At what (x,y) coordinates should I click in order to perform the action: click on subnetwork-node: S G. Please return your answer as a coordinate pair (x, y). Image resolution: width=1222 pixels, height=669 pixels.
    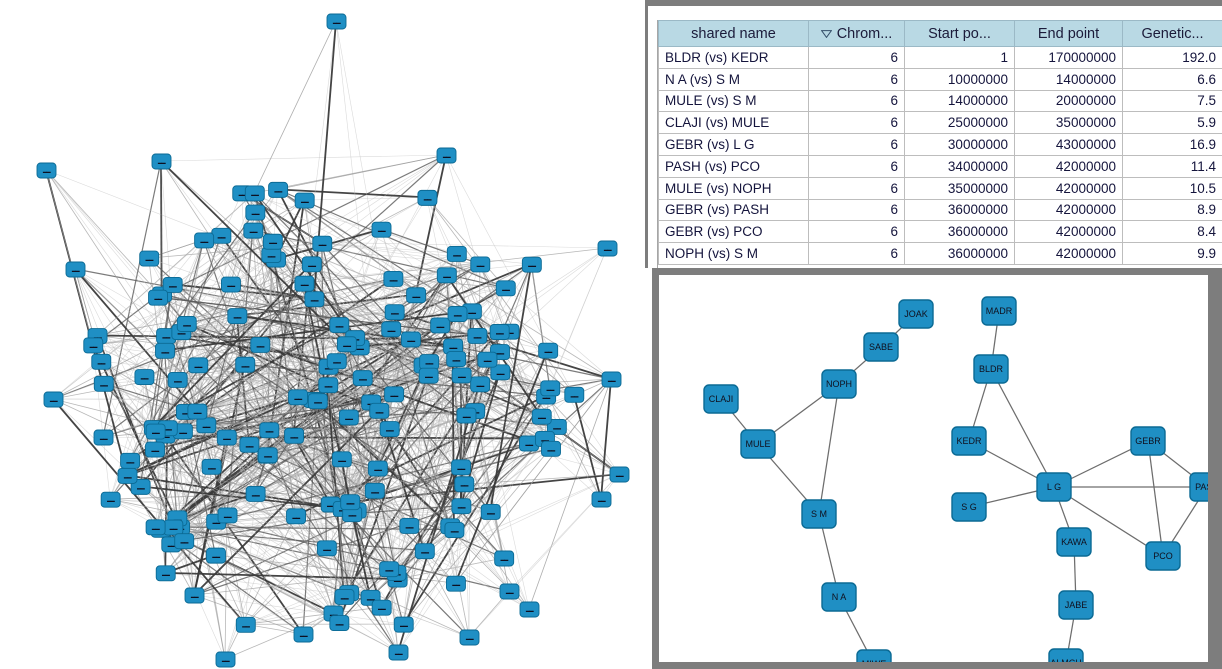
    Looking at the image, I should click on (969, 507).